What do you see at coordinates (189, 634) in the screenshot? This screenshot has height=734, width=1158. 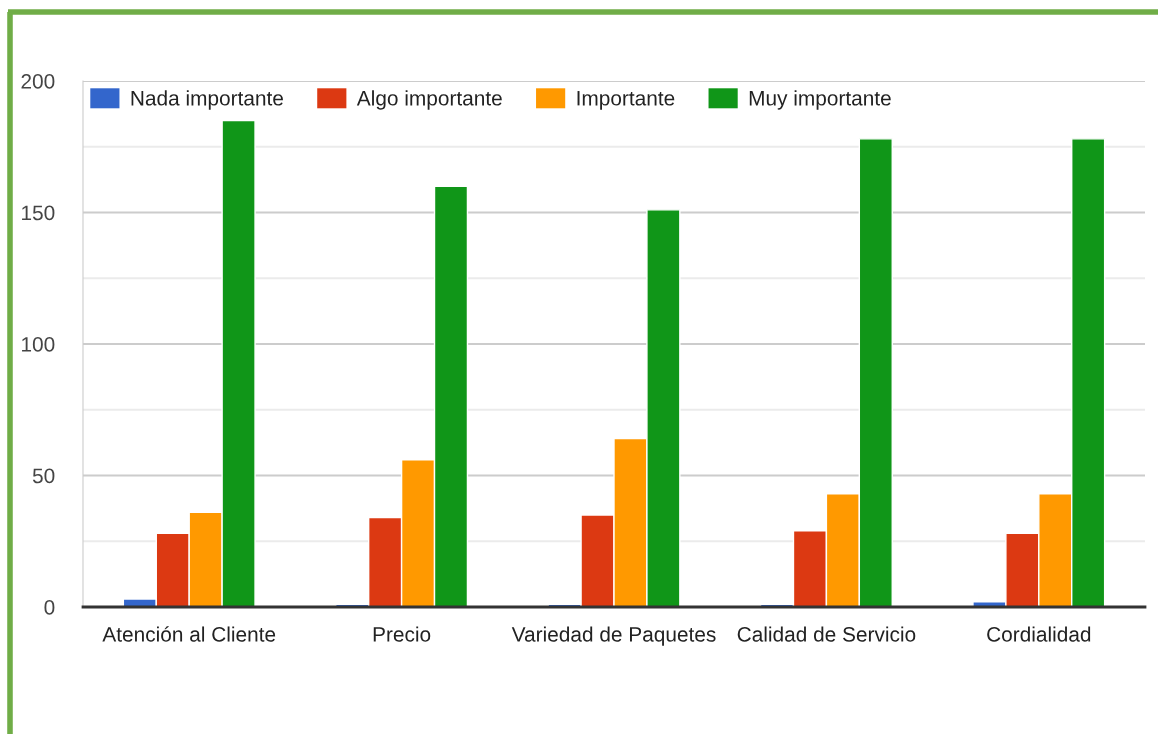 I see `x-tick-label: Atención al Cliente` at bounding box center [189, 634].